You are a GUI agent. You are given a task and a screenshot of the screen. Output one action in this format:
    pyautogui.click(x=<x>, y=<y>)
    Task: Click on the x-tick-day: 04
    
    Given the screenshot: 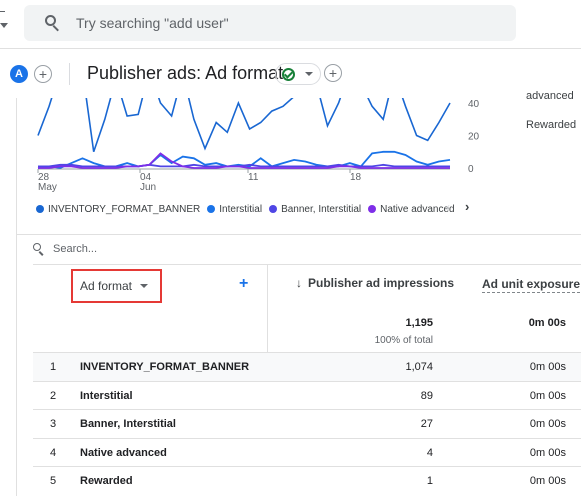 What is the action you would take?
    pyautogui.click(x=146, y=177)
    